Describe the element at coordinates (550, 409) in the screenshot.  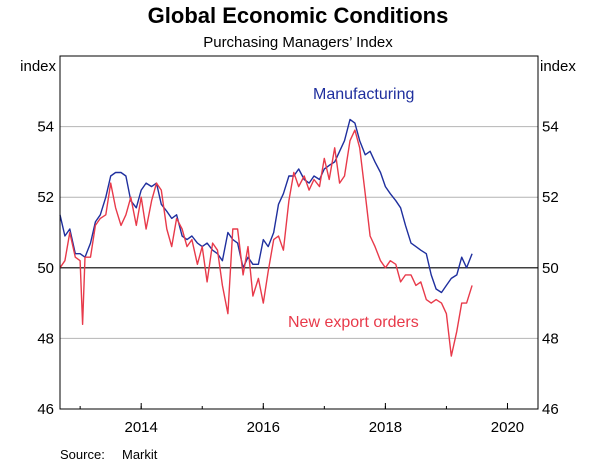
I see `y-tick-label-right: 46` at that location.